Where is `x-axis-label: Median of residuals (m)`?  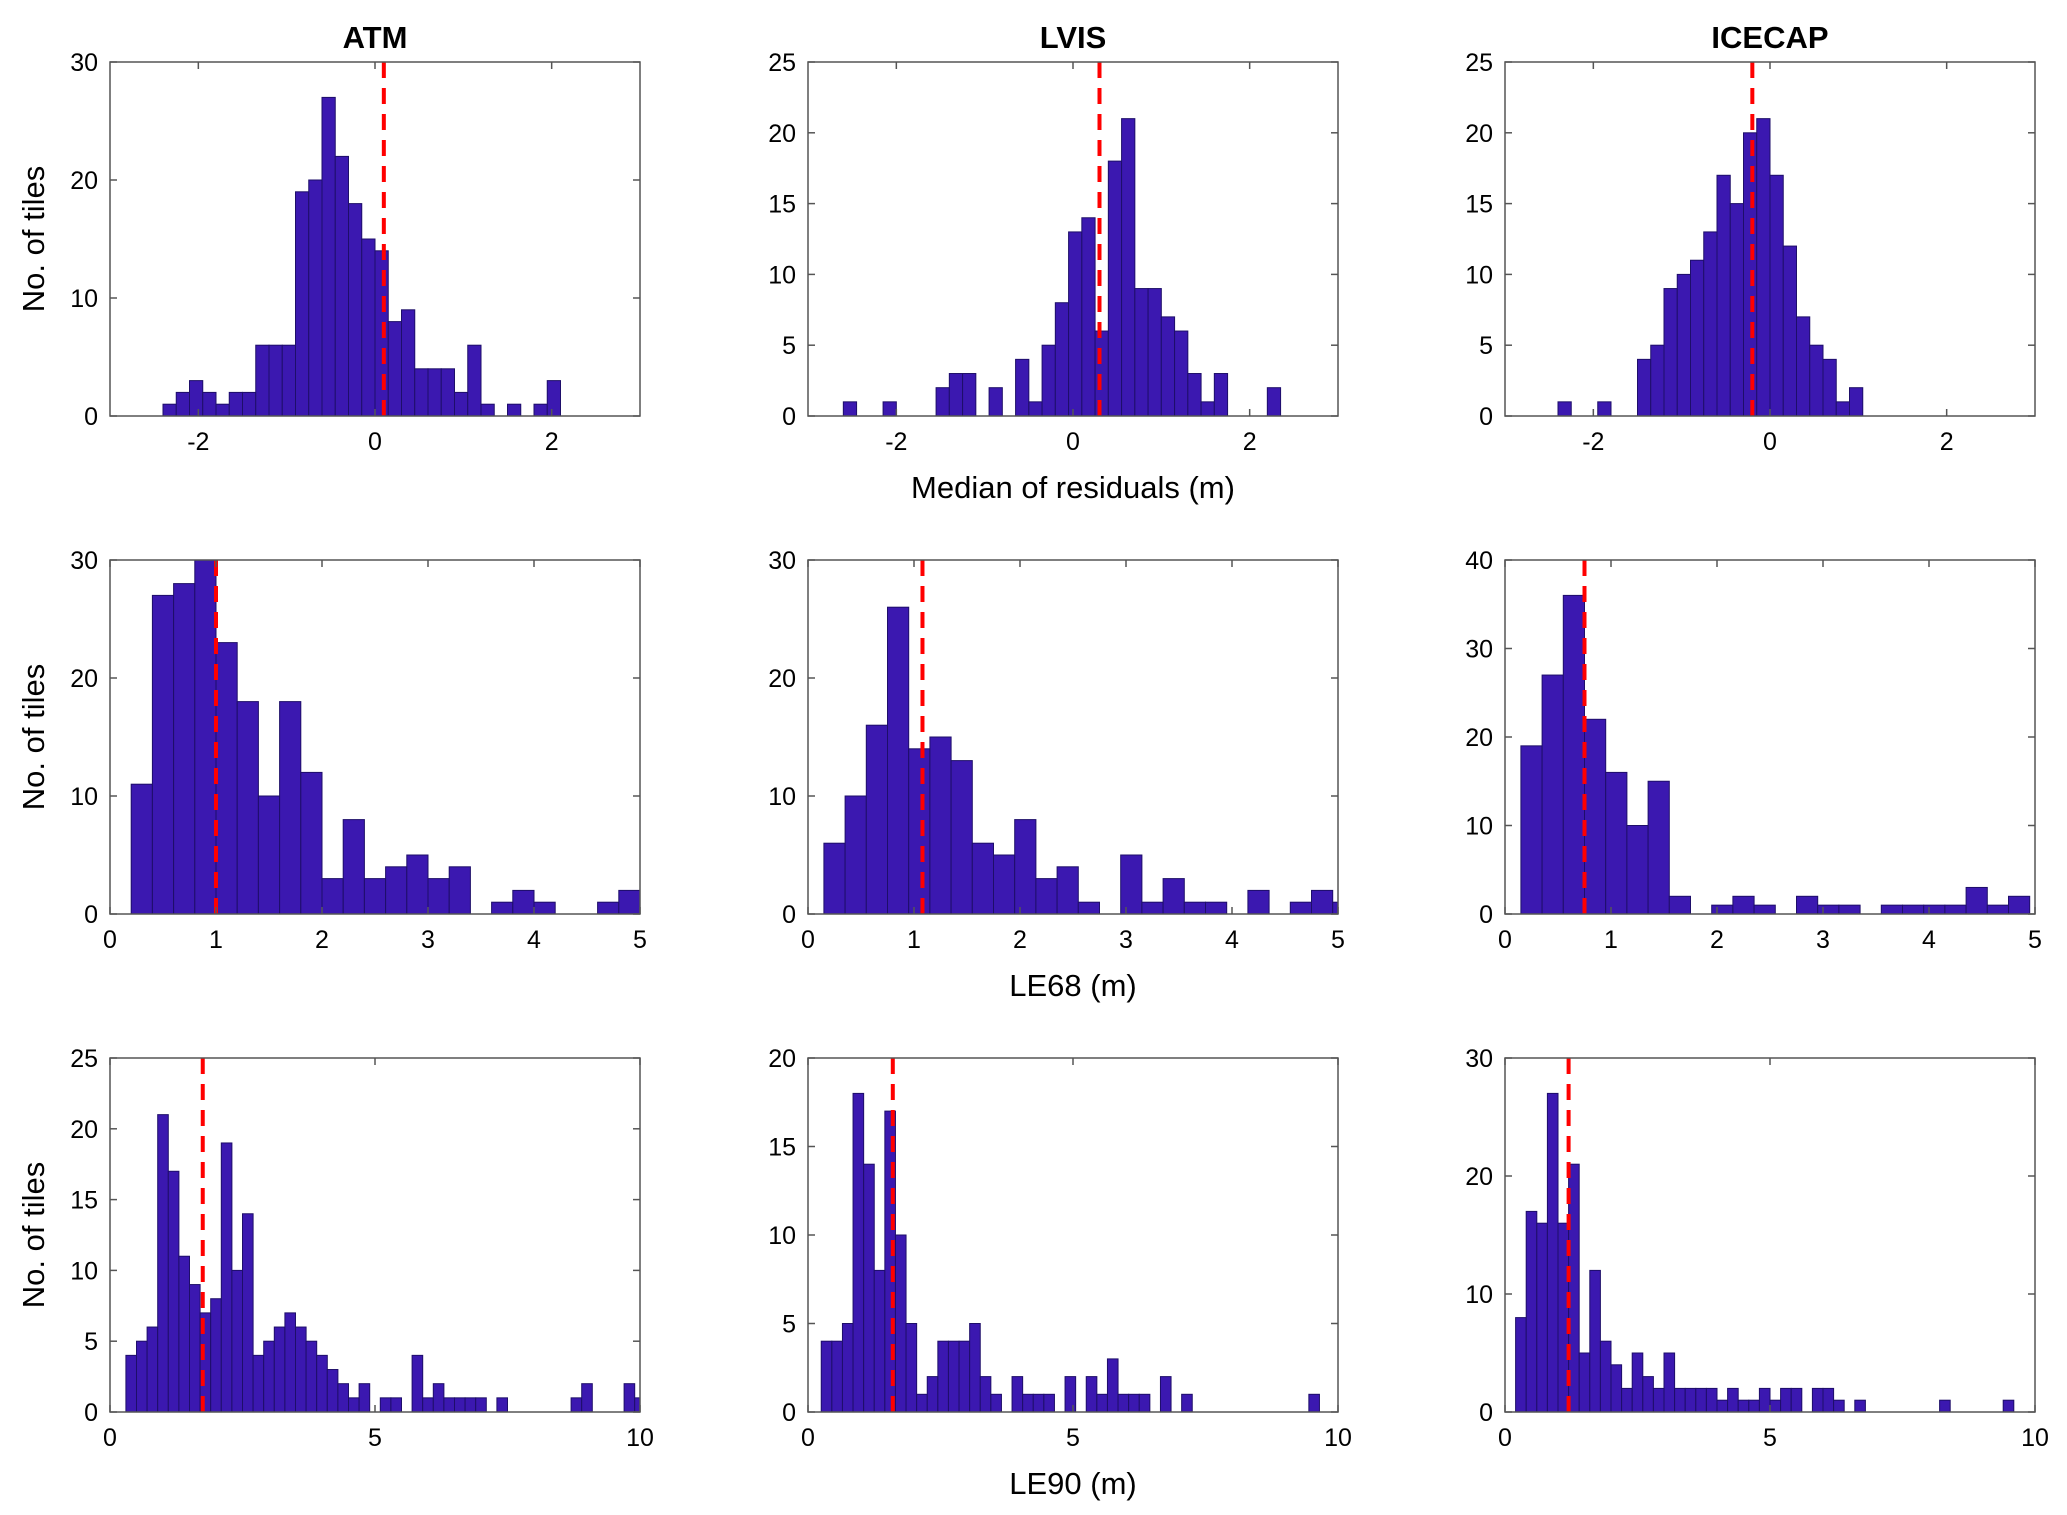 x-axis-label: Median of residuals (m) is located at coordinates (1073, 487).